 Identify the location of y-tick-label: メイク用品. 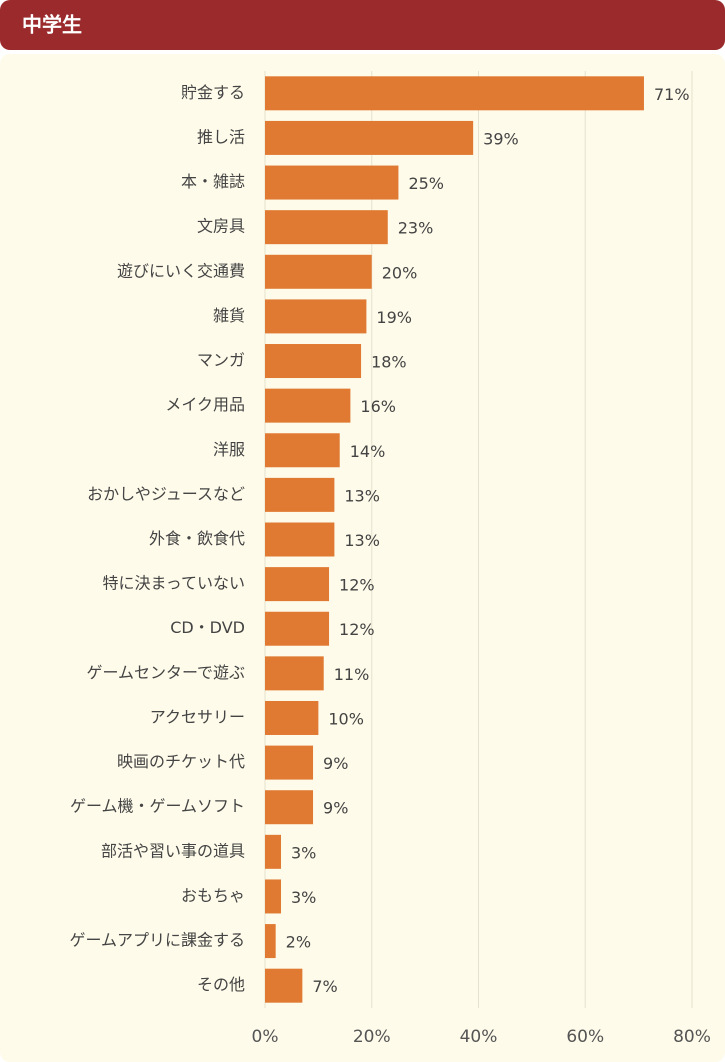
(205, 404).